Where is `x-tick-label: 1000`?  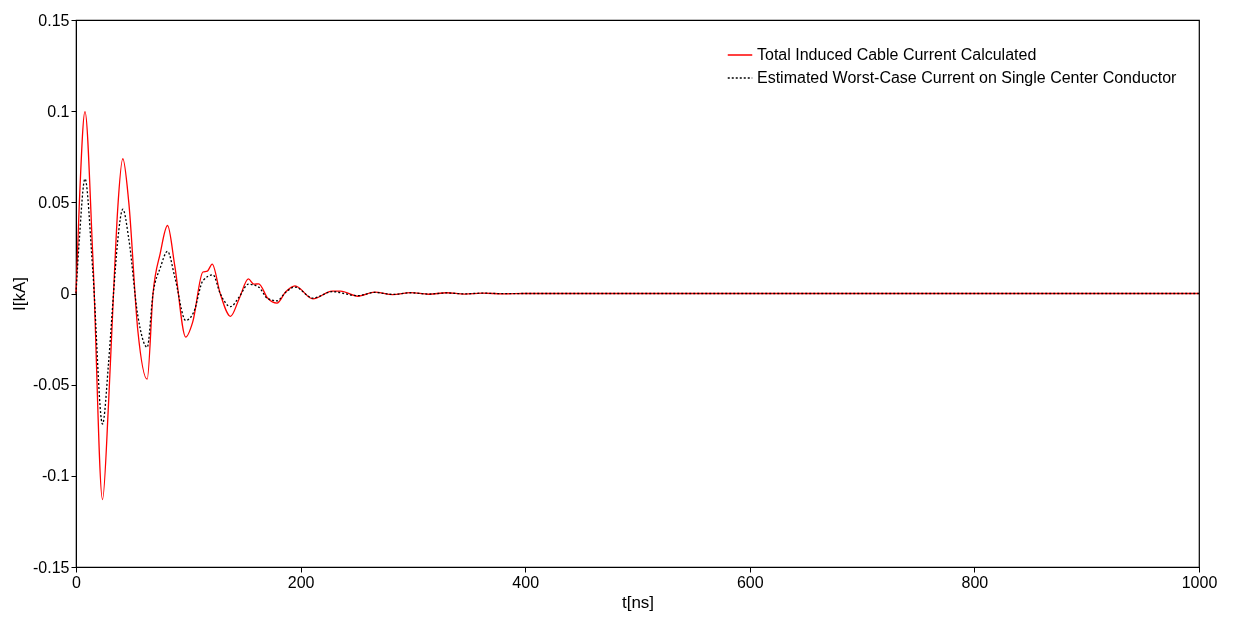
x-tick-label: 1000 is located at coordinates (1199, 582).